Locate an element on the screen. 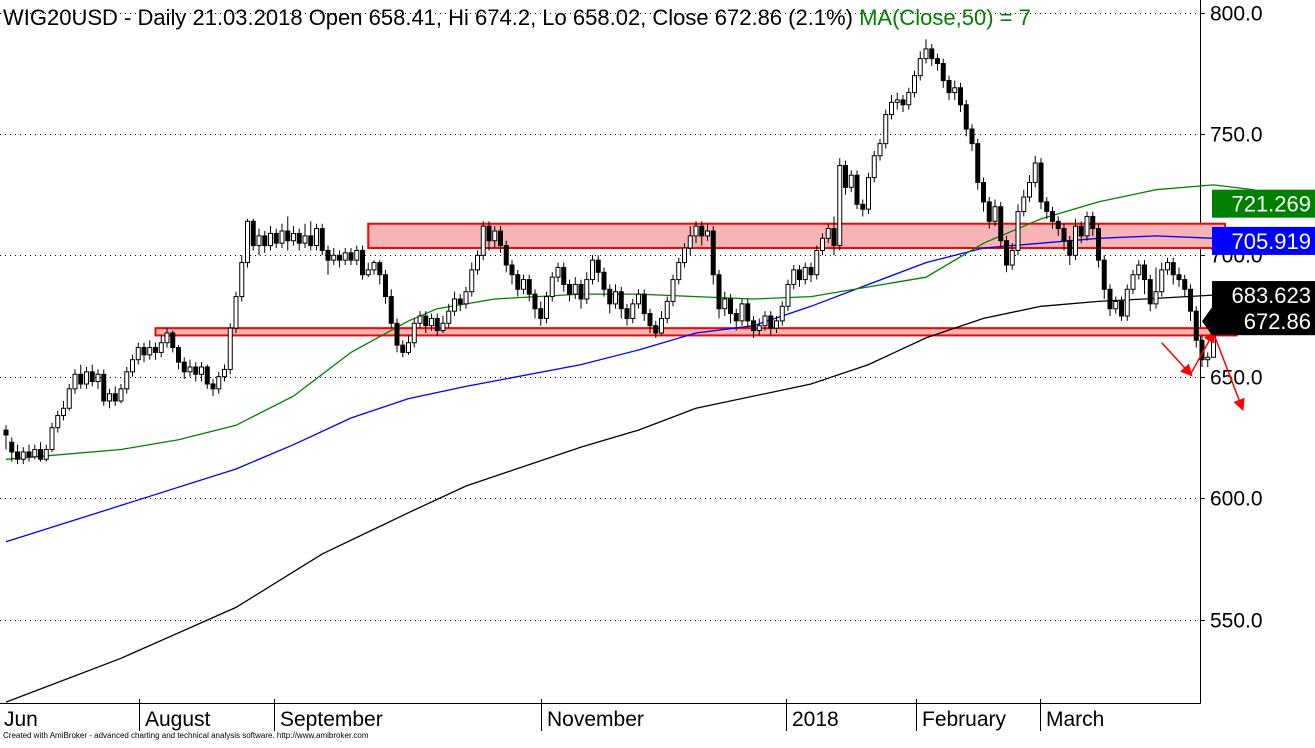  title-ma: MA(Close,50) = 7 is located at coordinates (945, 17).